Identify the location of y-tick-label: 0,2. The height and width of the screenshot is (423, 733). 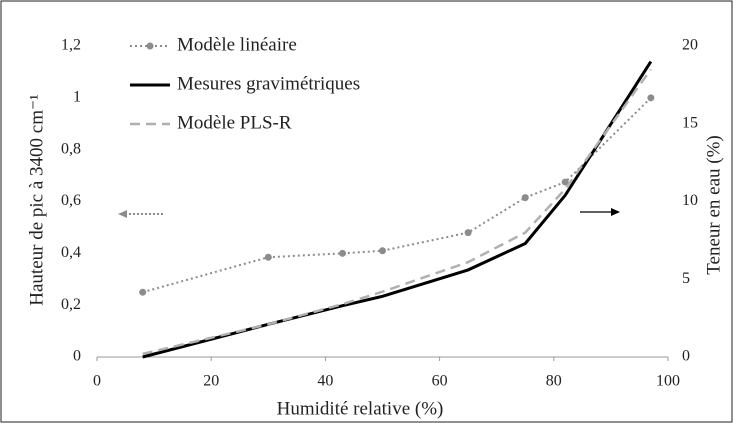
(71, 304).